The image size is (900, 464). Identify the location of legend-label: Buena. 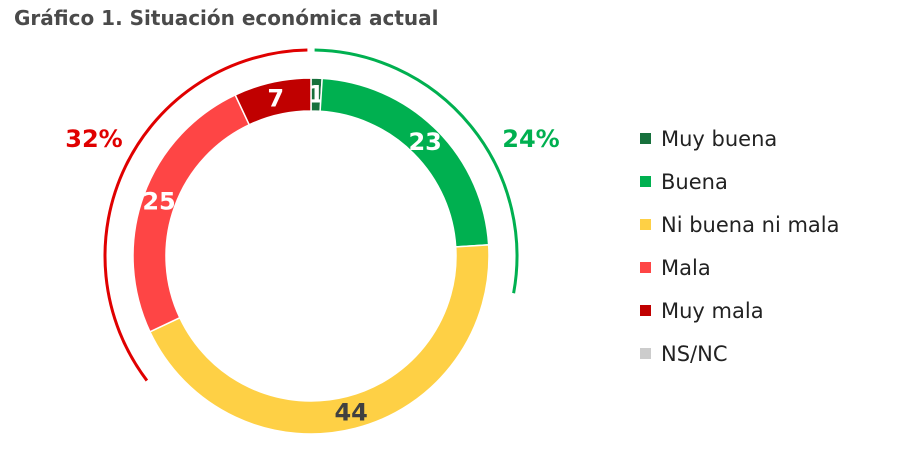
(694, 181).